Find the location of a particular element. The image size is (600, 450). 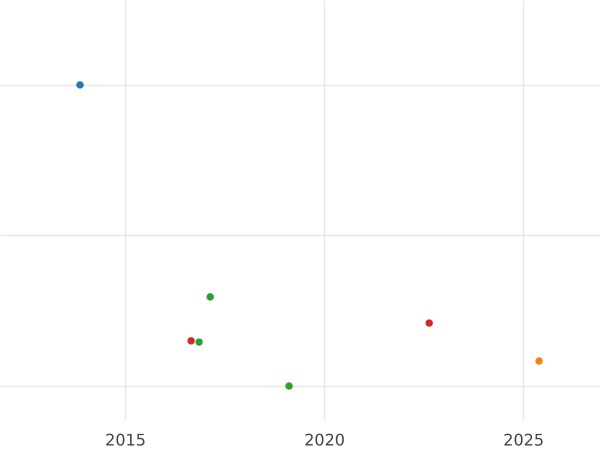

x-tick-label: 2020 is located at coordinates (324, 440).